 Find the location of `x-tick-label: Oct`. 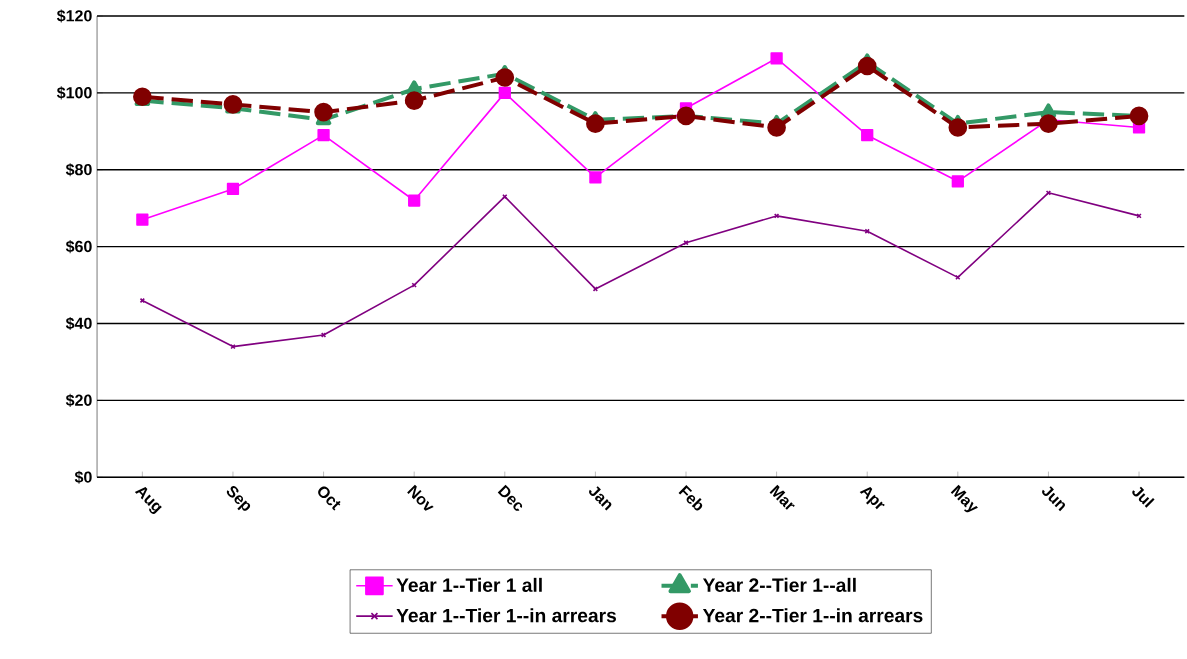

x-tick-label: Oct is located at coordinates (329, 498).